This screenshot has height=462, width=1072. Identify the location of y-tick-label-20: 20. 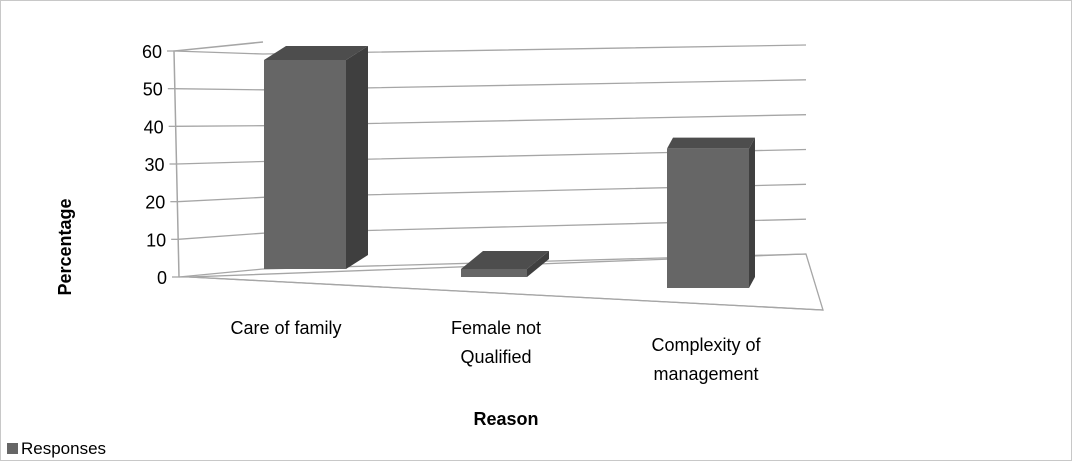
(155, 203).